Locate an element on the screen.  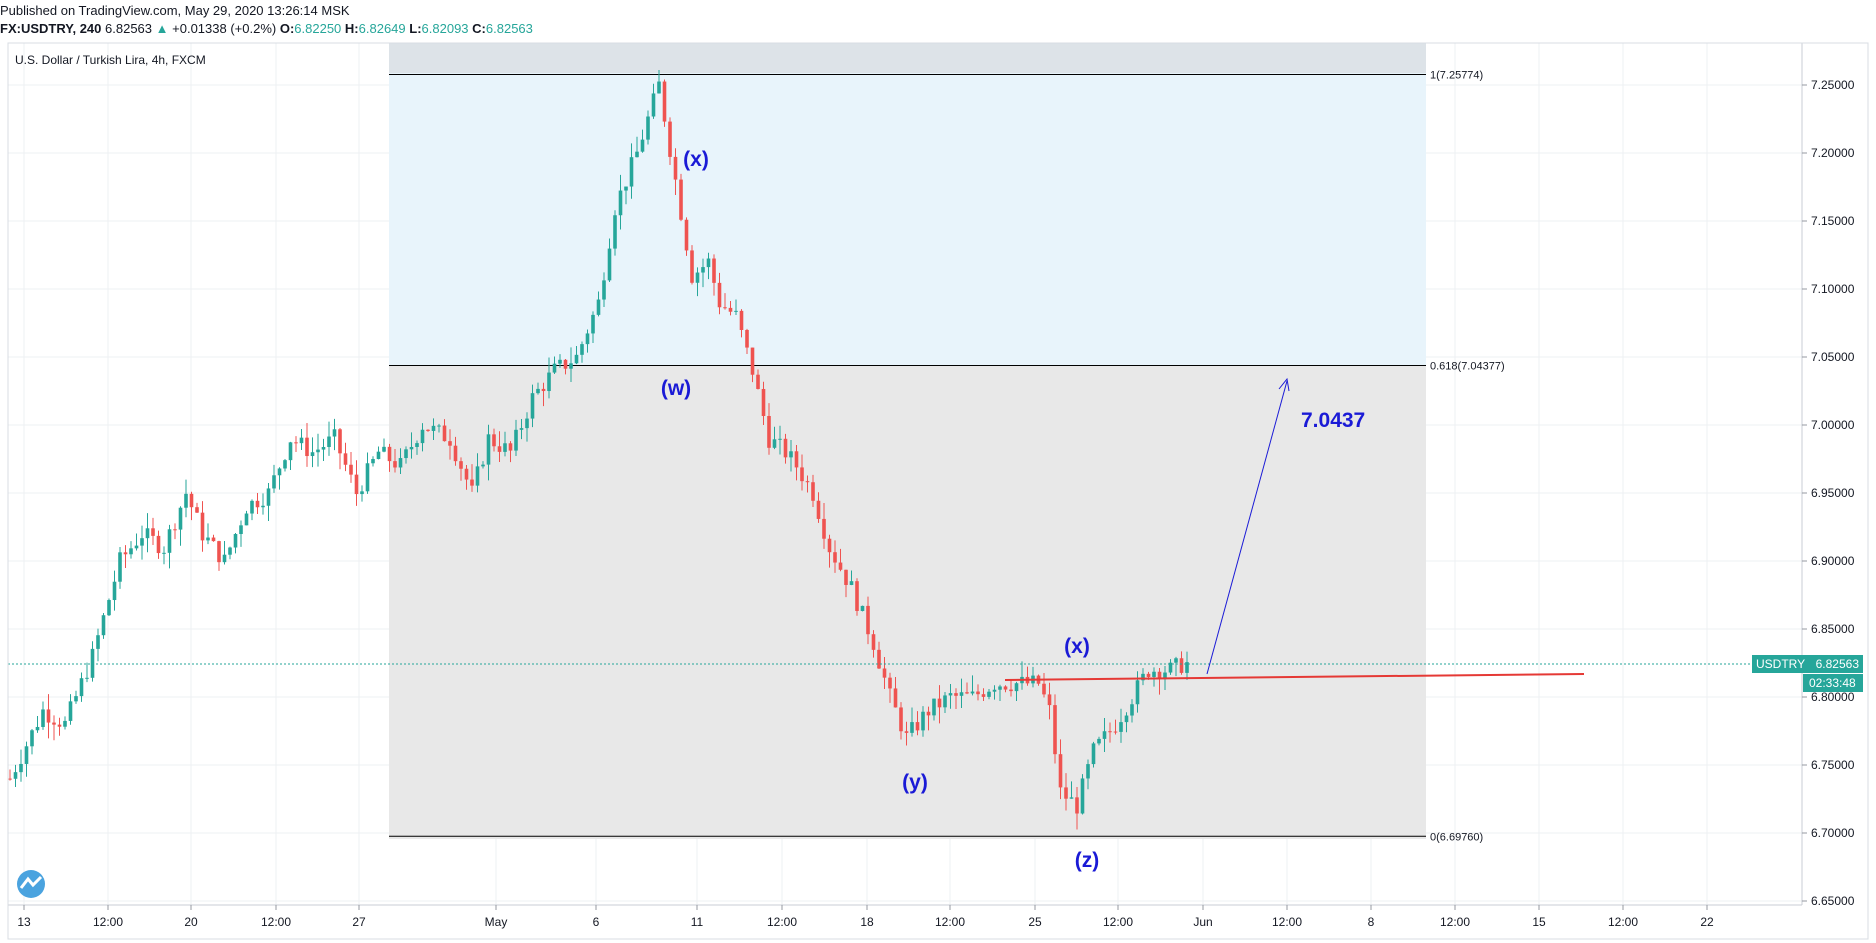
wave-label-z: (z) is located at coordinates (1087, 860).